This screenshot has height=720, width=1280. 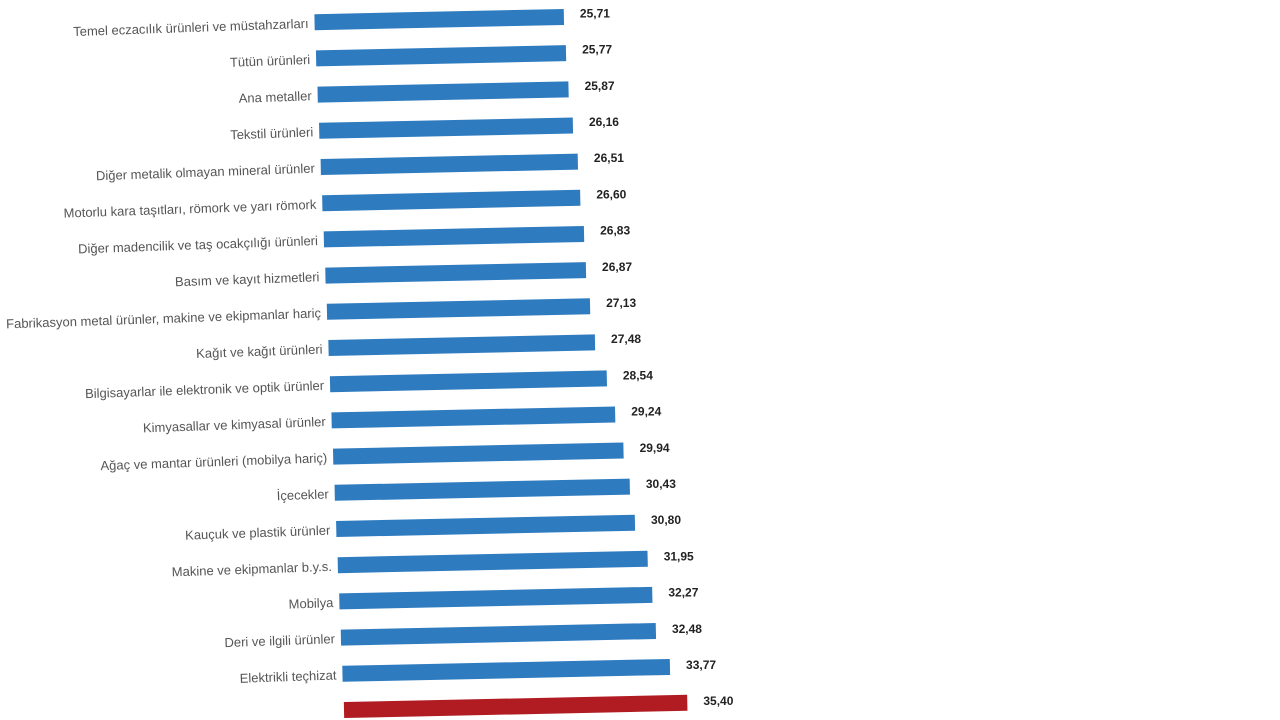 I want to click on category-label: Ana metaller, so click(x=275, y=97).